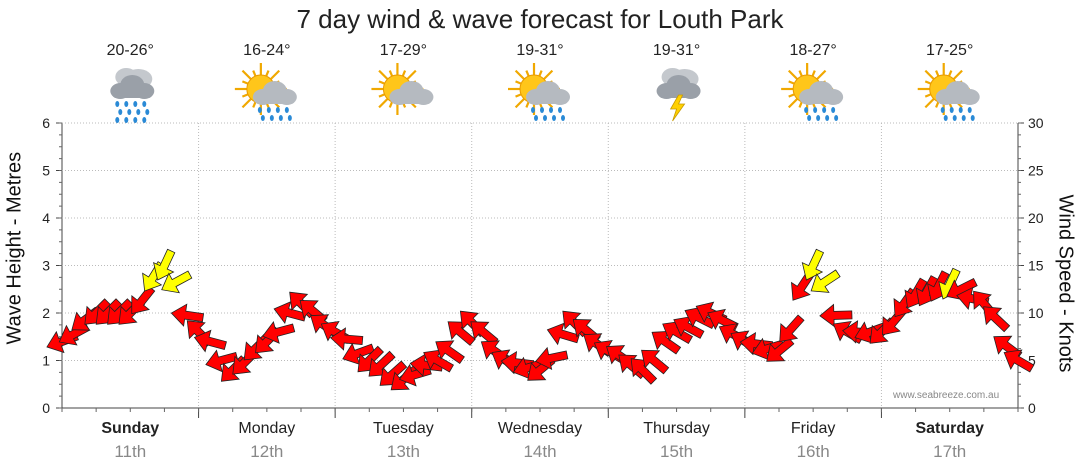 Image resolution: width=1080 pixels, height=475 pixels. I want to click on day-name: Thursday, so click(676, 428).